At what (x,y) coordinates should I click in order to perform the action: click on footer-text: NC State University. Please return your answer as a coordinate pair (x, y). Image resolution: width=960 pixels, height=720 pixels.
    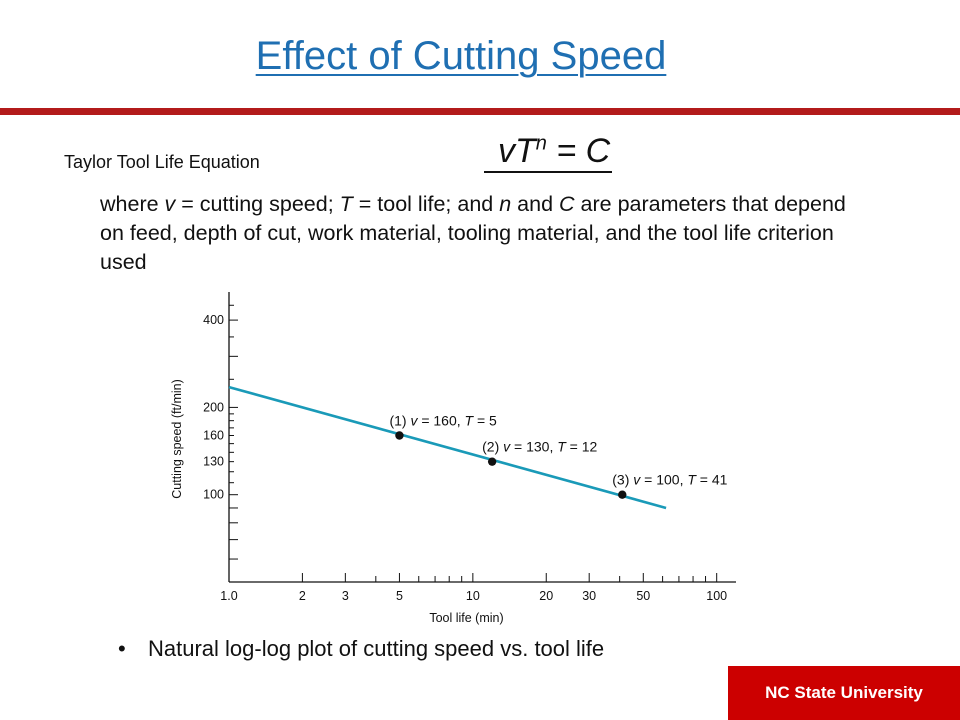
    Looking at the image, I should click on (844, 692).